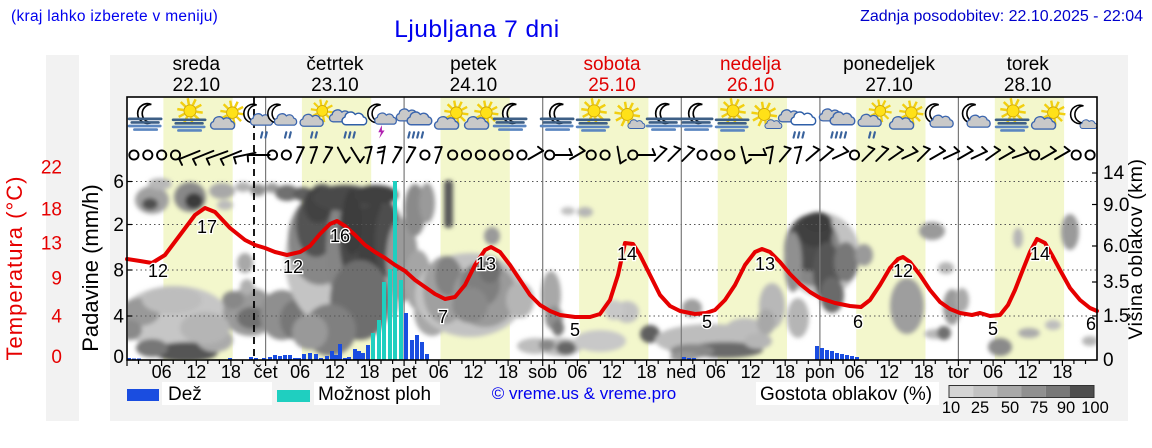  What do you see at coordinates (889, 64) in the screenshot?
I see `svg-text: ponedeljek` at bounding box center [889, 64].